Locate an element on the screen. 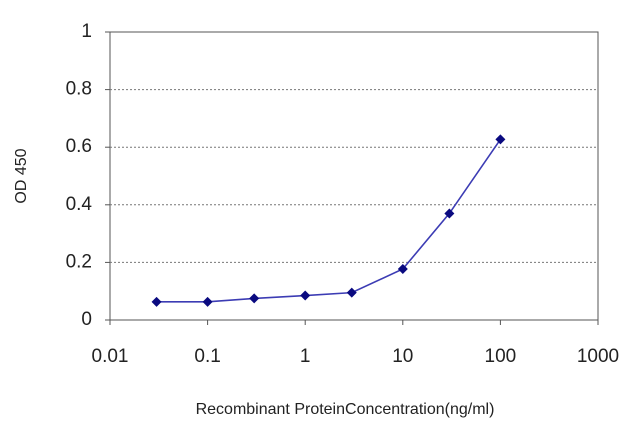 This screenshot has width=640, height=427. y-tick-label: 0.8 is located at coordinates (79, 89).